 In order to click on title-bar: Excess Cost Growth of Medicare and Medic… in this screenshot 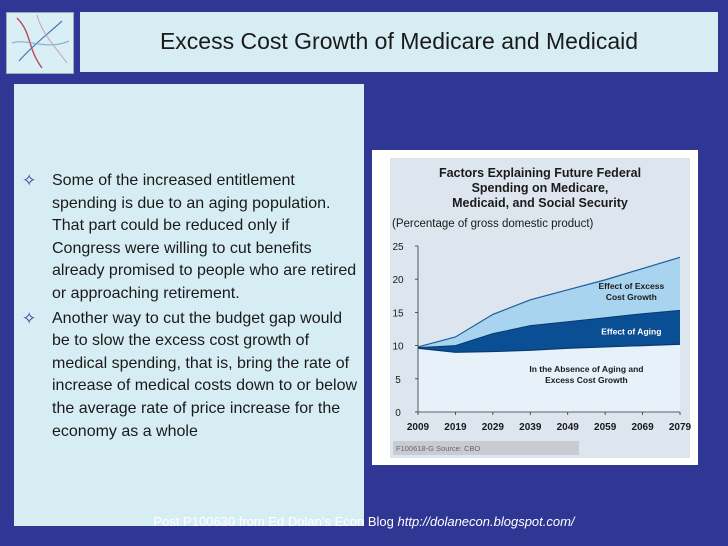, I will do `click(399, 42)`.